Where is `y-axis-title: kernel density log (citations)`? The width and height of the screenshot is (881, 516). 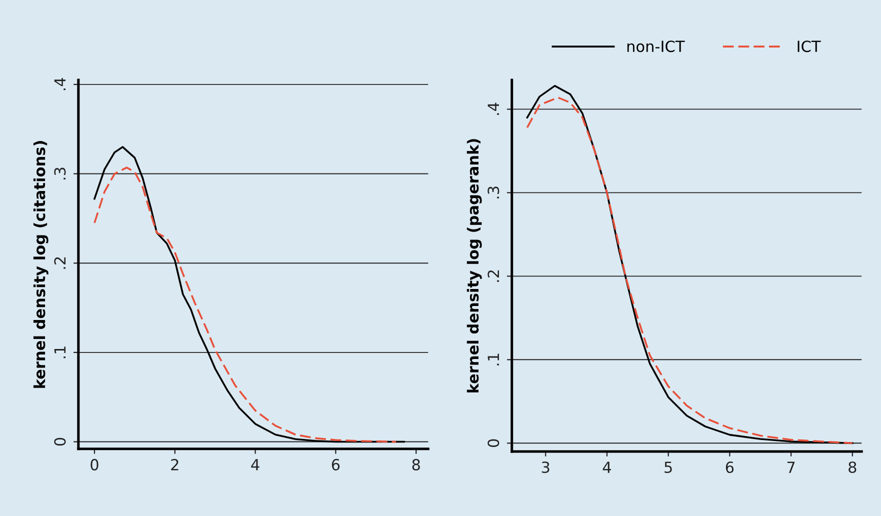
y-axis-title: kernel density log (citations) is located at coordinates (40, 264).